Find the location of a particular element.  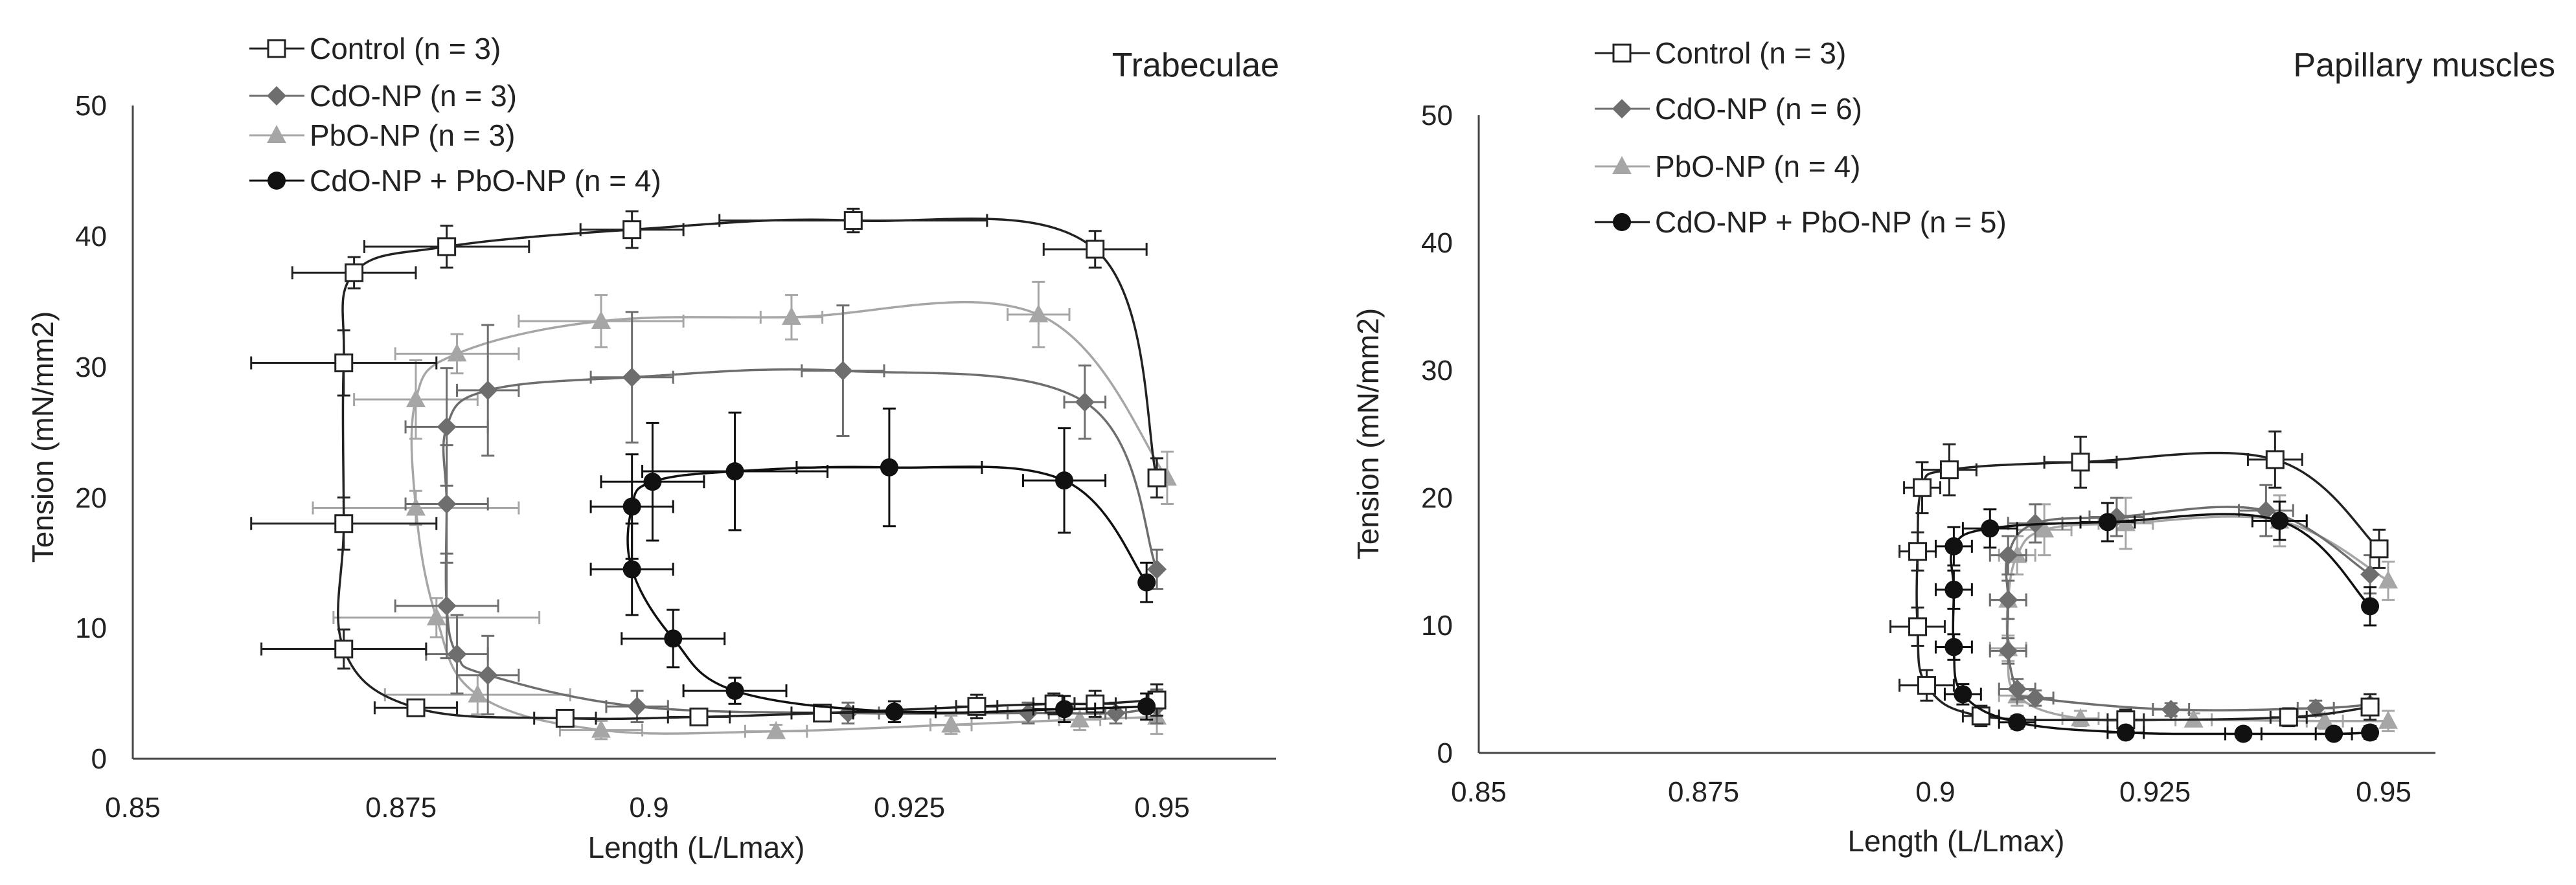

legend-entry: CdO-NP (n = 6) is located at coordinates (1729, 109).